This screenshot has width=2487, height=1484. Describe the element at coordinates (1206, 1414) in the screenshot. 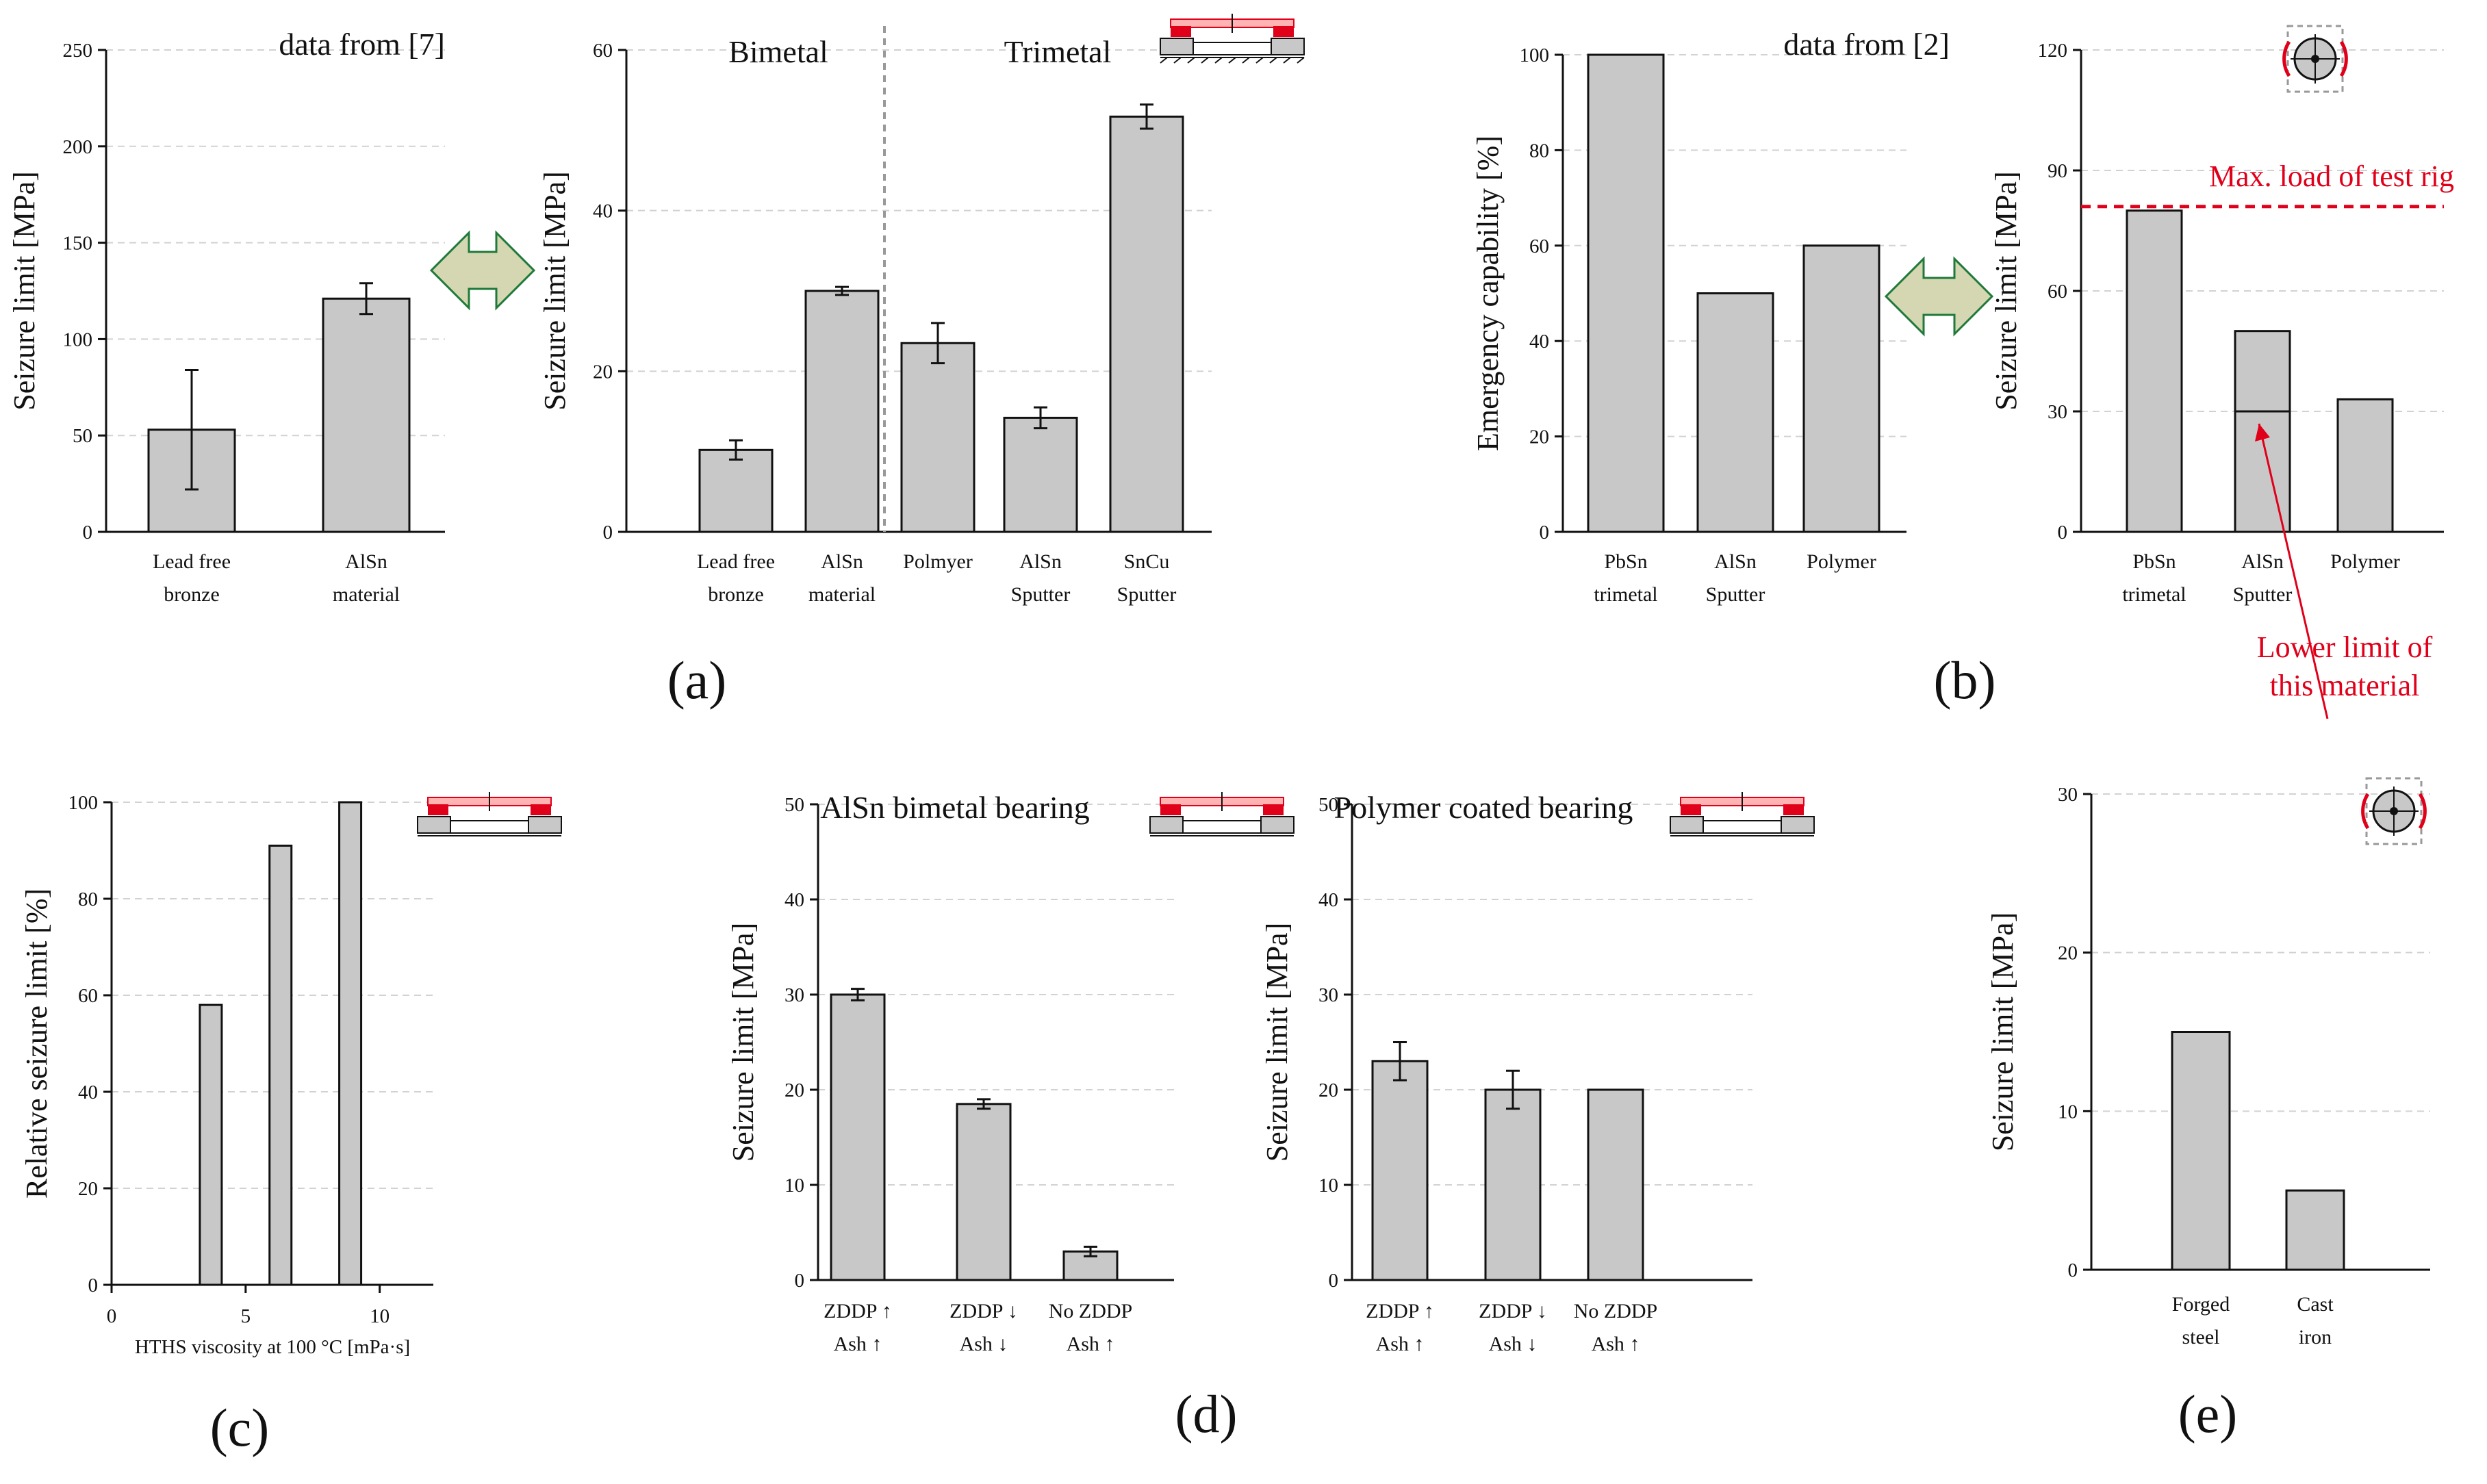

I see `panel-label-d: (d)` at that location.